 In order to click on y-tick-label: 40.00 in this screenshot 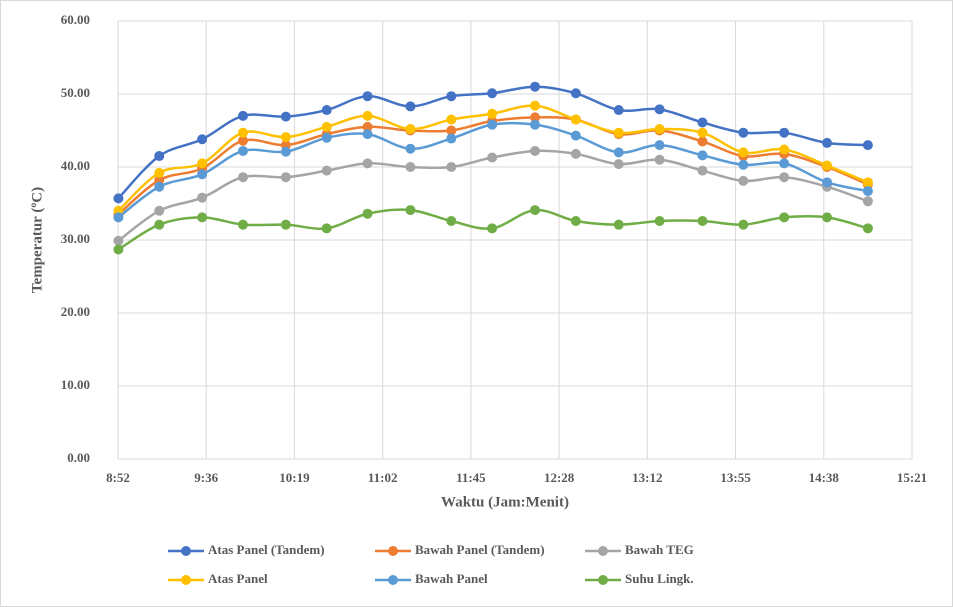, I will do `click(75, 165)`.